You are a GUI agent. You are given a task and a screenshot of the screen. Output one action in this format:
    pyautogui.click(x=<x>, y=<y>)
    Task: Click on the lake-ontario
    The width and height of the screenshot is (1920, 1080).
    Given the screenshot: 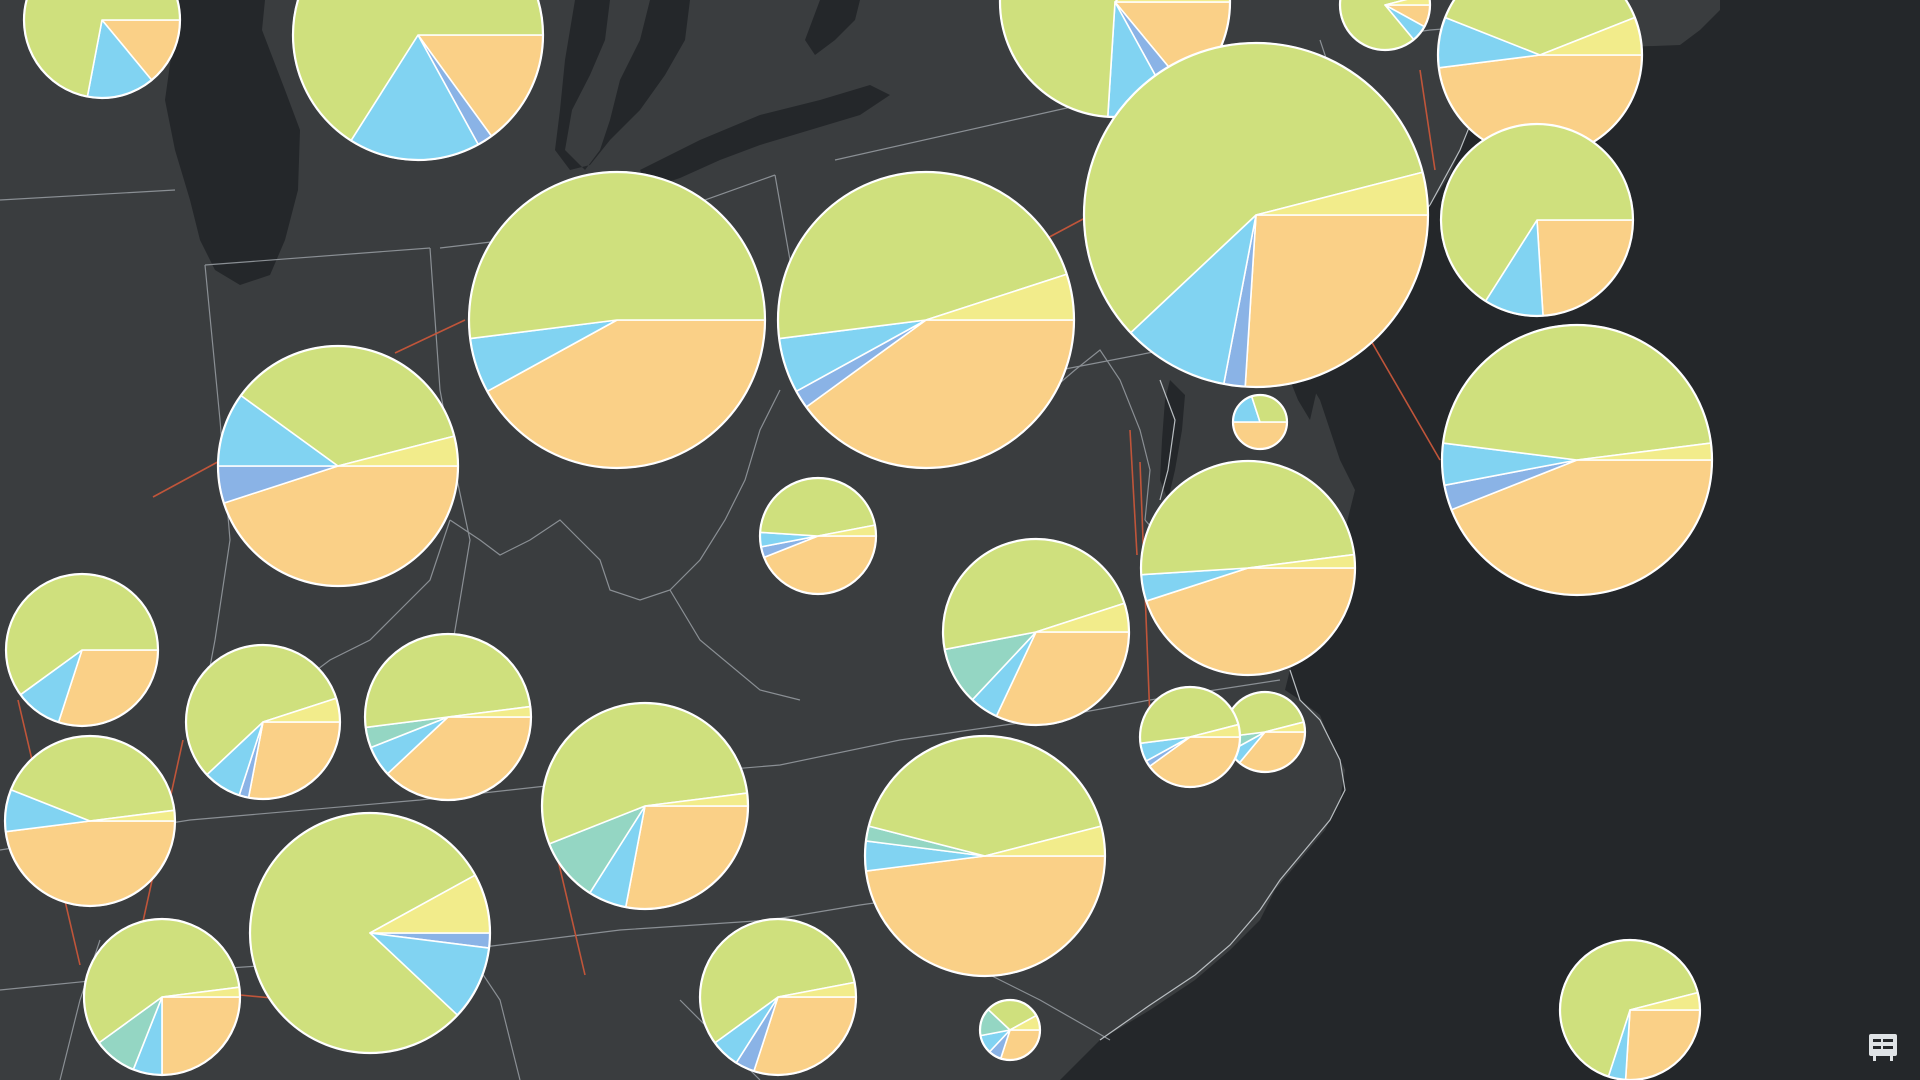 What is the action you would take?
    pyautogui.click(x=832, y=27)
    